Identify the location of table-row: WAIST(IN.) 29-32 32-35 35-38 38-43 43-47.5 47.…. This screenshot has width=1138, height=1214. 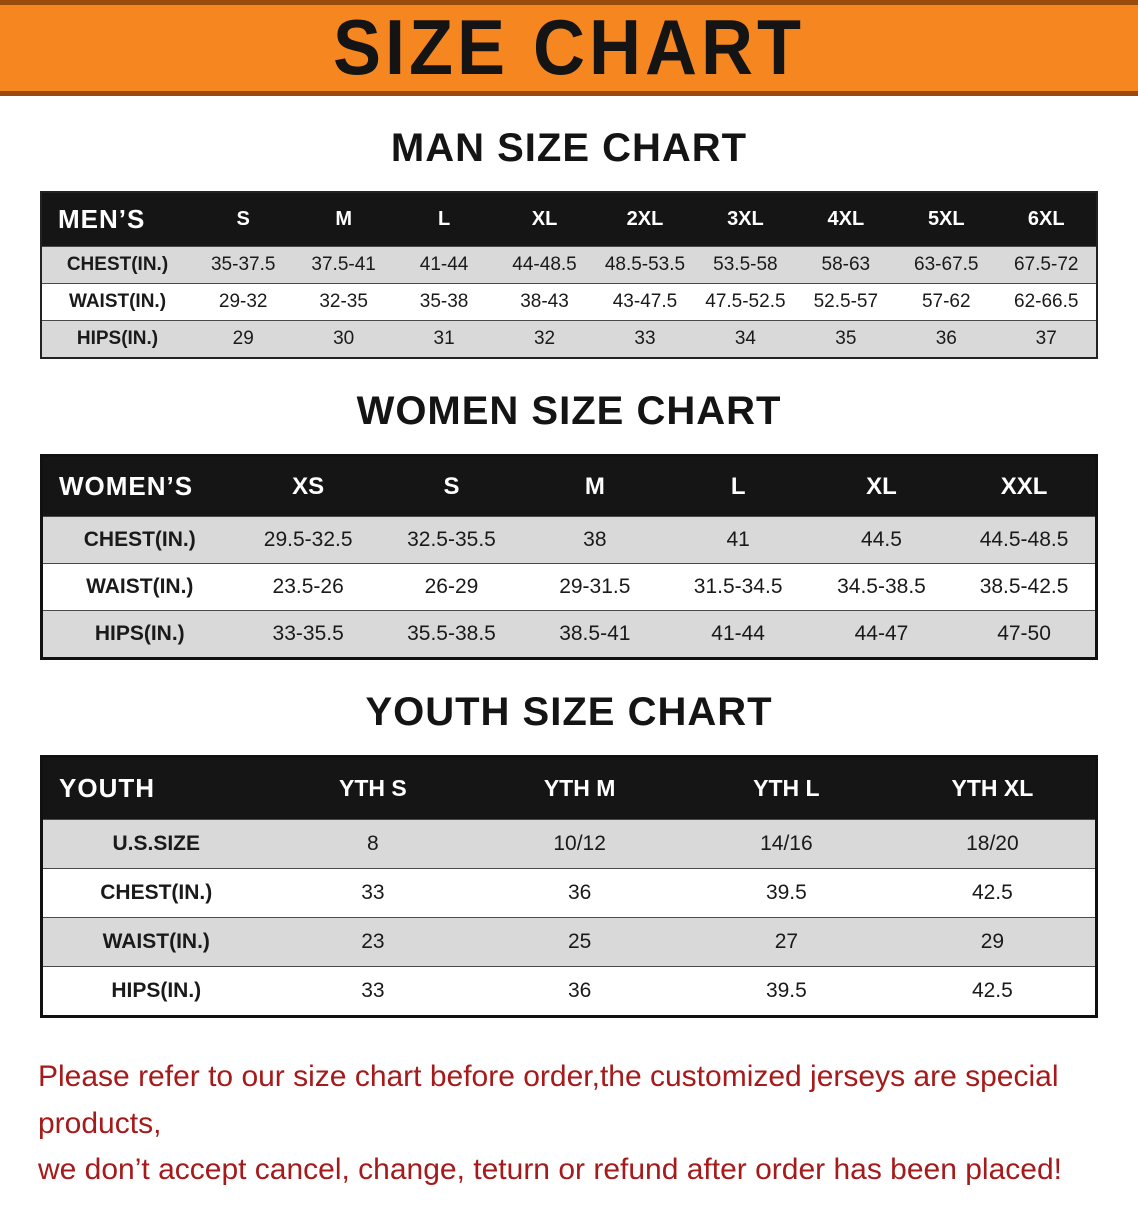
(569, 302).